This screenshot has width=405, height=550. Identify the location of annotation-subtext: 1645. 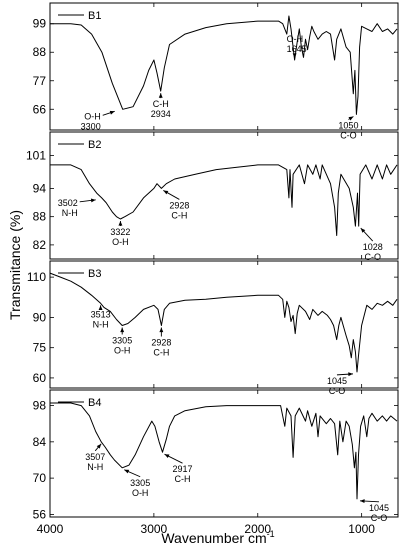
(297, 49).